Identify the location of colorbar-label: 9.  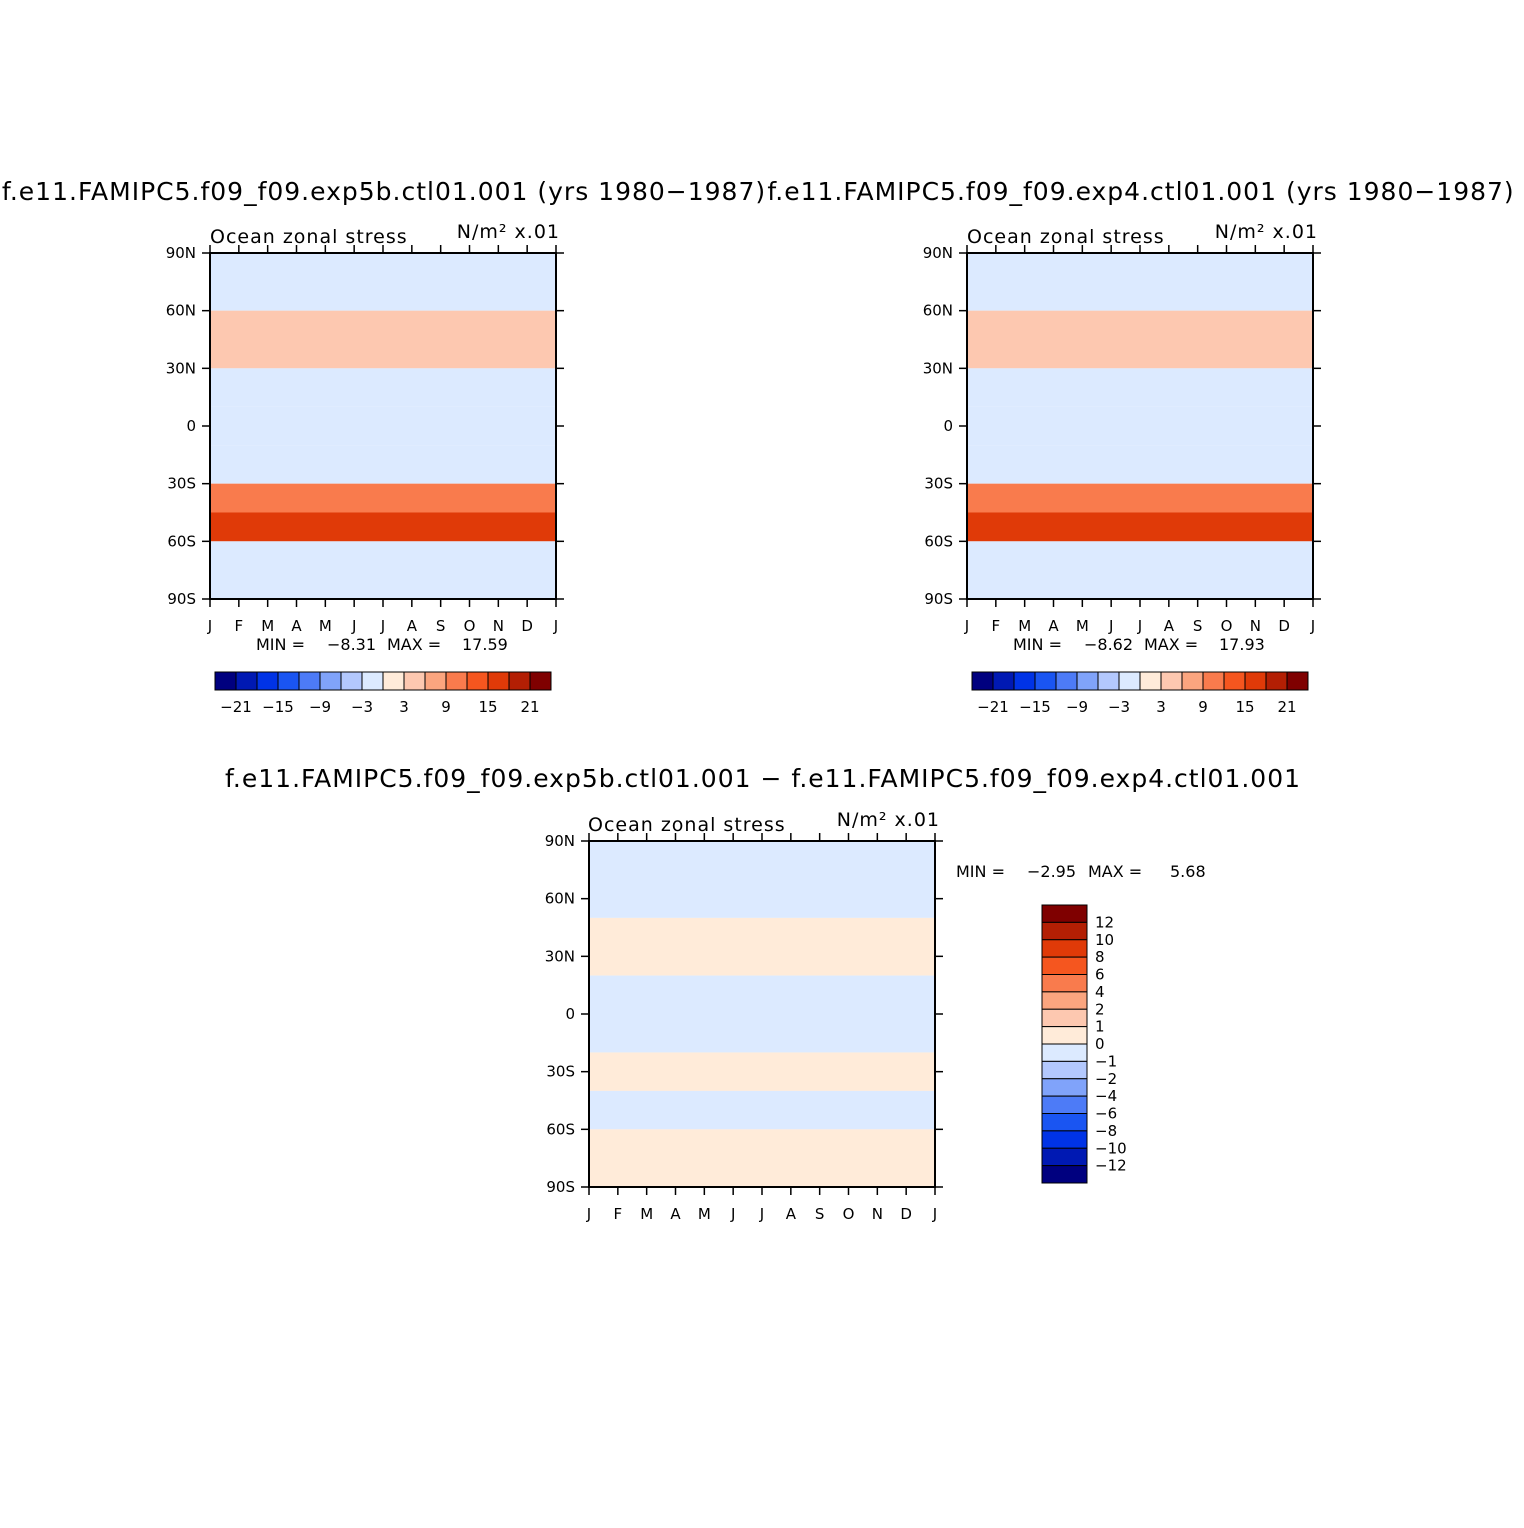
(1203, 707).